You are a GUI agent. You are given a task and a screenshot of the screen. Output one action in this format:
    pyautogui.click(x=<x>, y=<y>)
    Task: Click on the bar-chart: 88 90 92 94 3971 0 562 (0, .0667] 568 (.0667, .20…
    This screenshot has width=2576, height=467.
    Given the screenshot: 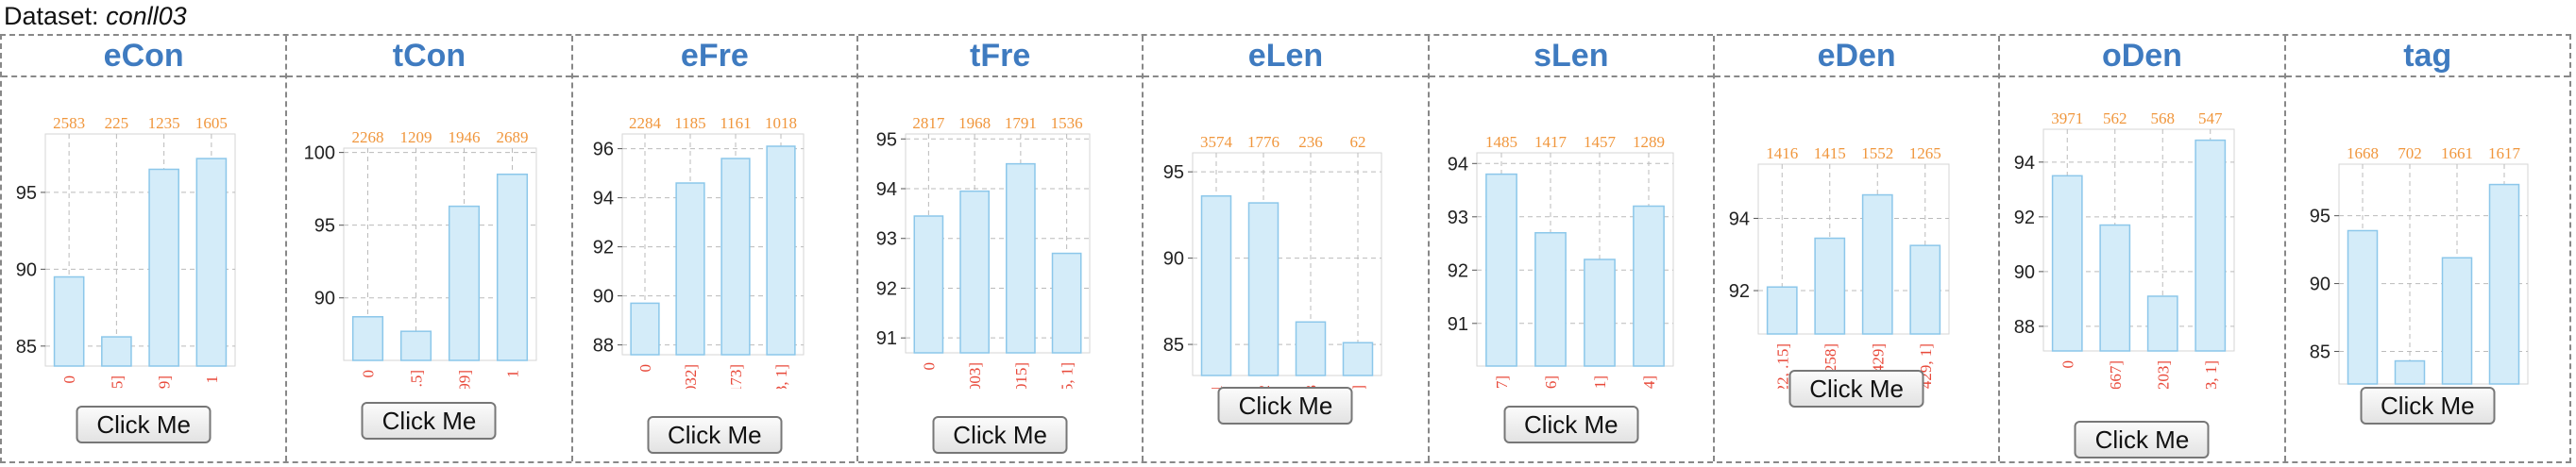 What is the action you would take?
    pyautogui.click(x=2124, y=249)
    